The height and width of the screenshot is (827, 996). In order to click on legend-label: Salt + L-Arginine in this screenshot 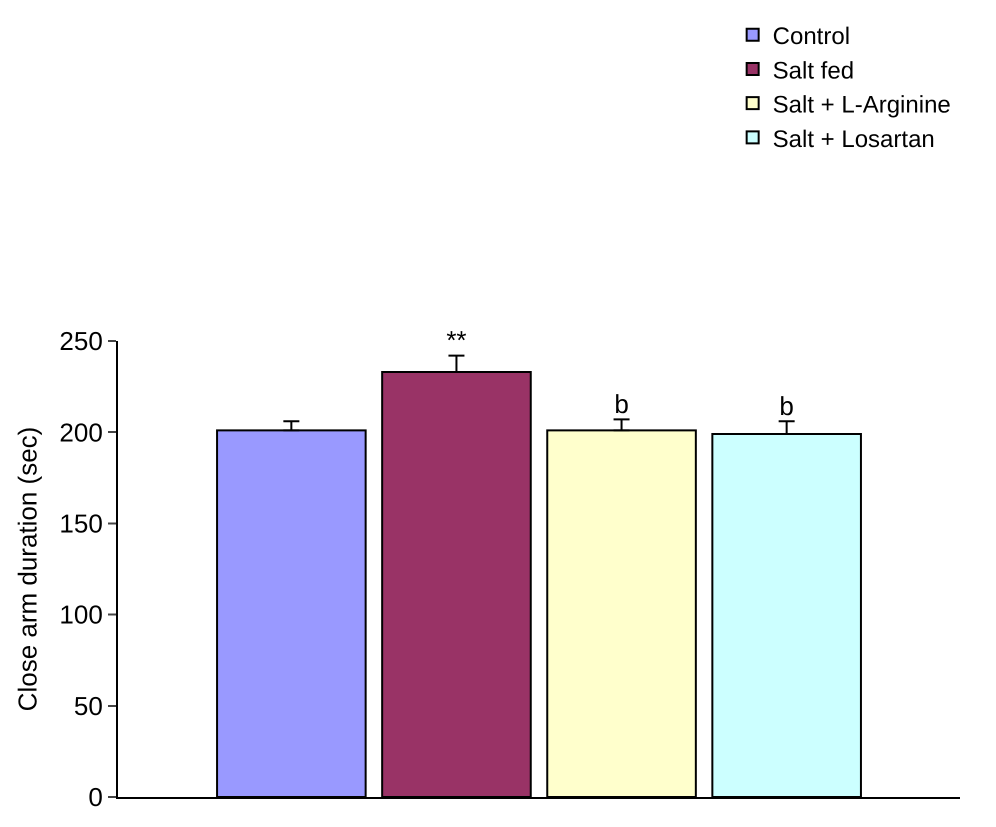, I will do `click(861, 105)`.